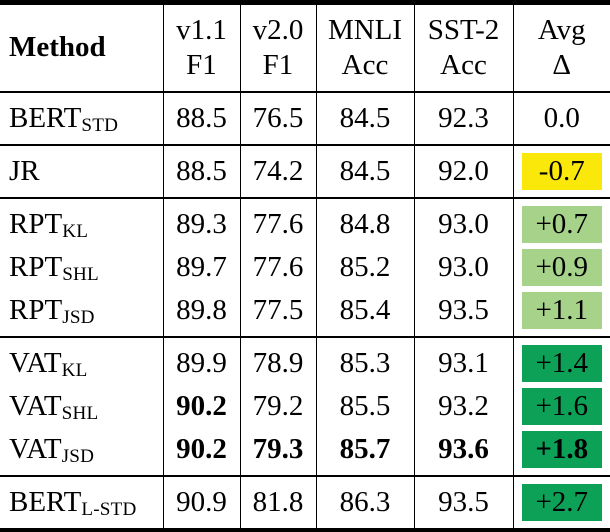 This screenshot has height=532, width=610. What do you see at coordinates (364, 267) in the screenshot?
I see `metric-cell: 85.2` at bounding box center [364, 267].